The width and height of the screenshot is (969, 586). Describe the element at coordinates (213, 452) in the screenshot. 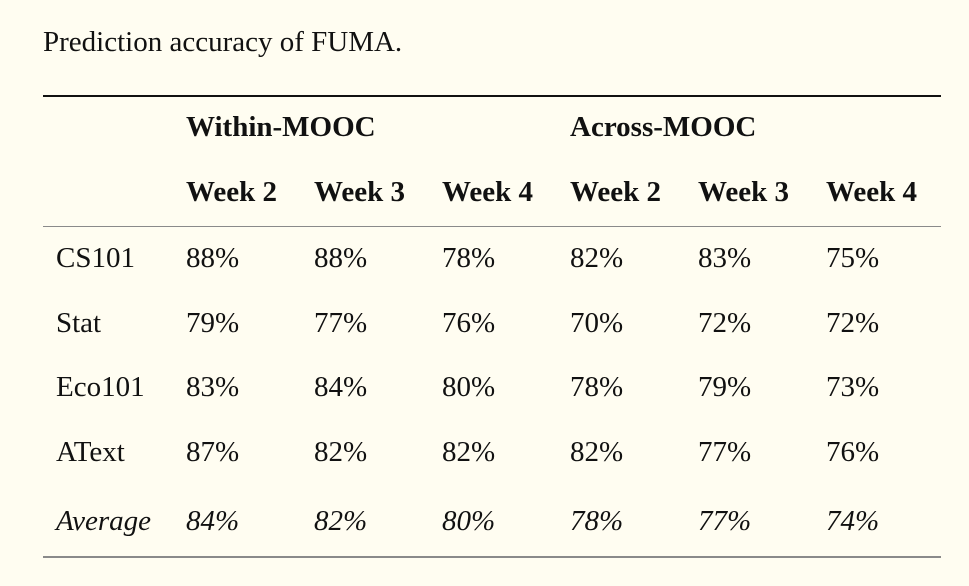

I see `table-cell: 87%` at that location.